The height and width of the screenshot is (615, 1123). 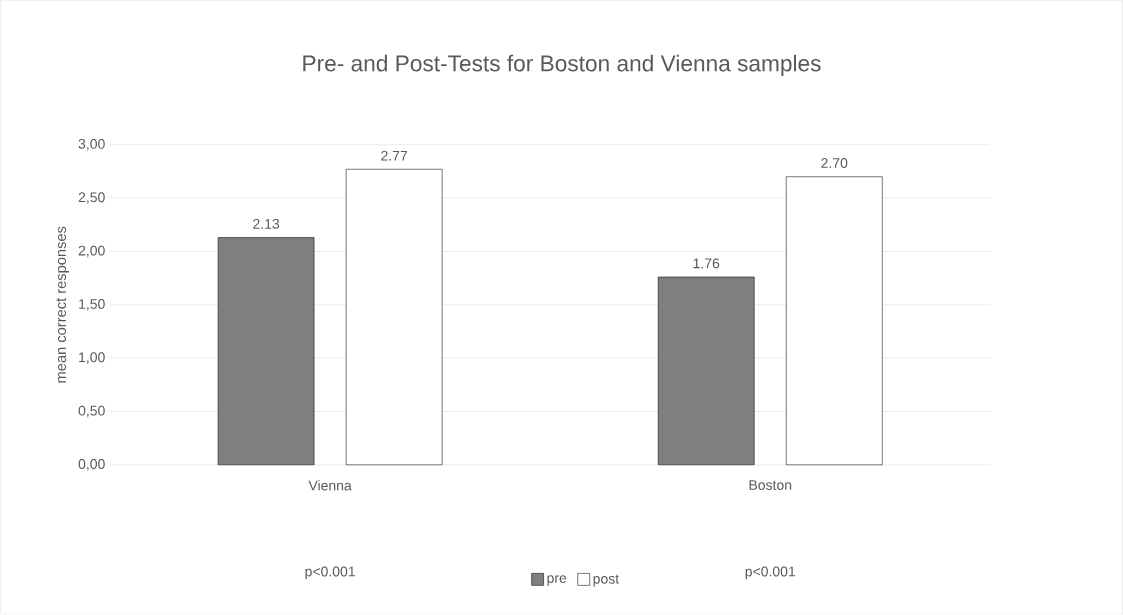 I want to click on y-axis-title: mean correct responses, so click(x=62, y=304).